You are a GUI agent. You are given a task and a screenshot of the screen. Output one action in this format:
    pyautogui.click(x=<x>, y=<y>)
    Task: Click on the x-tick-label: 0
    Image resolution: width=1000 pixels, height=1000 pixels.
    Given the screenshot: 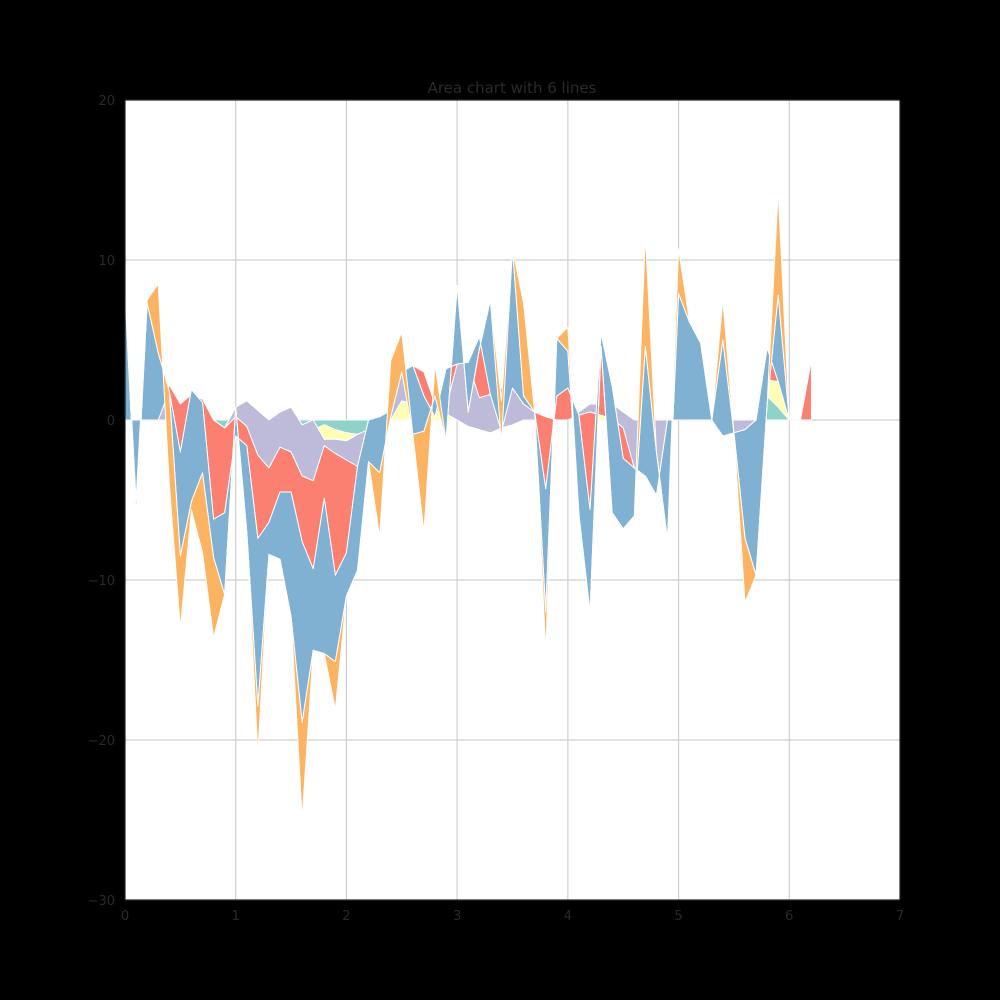 What is the action you would take?
    pyautogui.click(x=125, y=916)
    